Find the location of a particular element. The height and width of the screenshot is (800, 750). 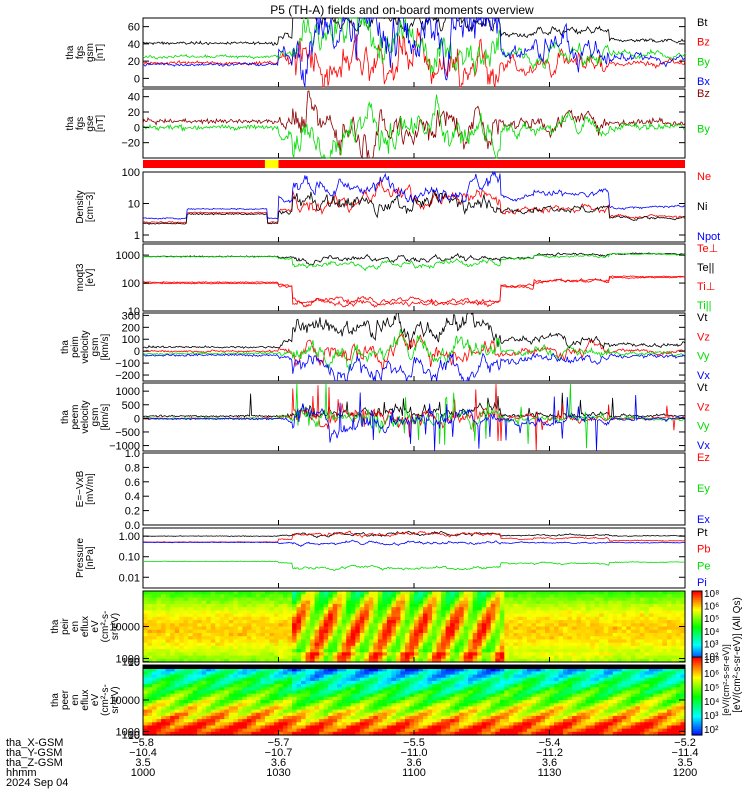

series-line-Pi is located at coordinates (414, 543).